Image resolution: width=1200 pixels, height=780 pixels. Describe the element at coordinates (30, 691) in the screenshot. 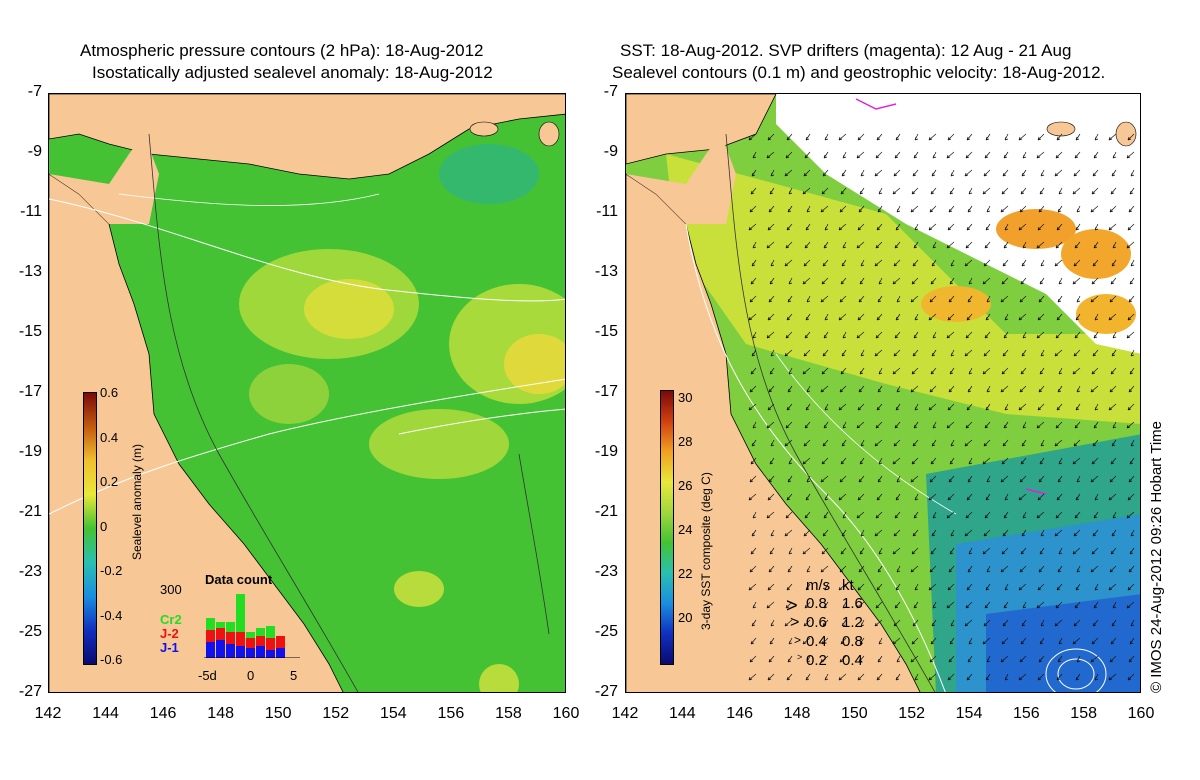

I see `left-ytick: -27` at that location.